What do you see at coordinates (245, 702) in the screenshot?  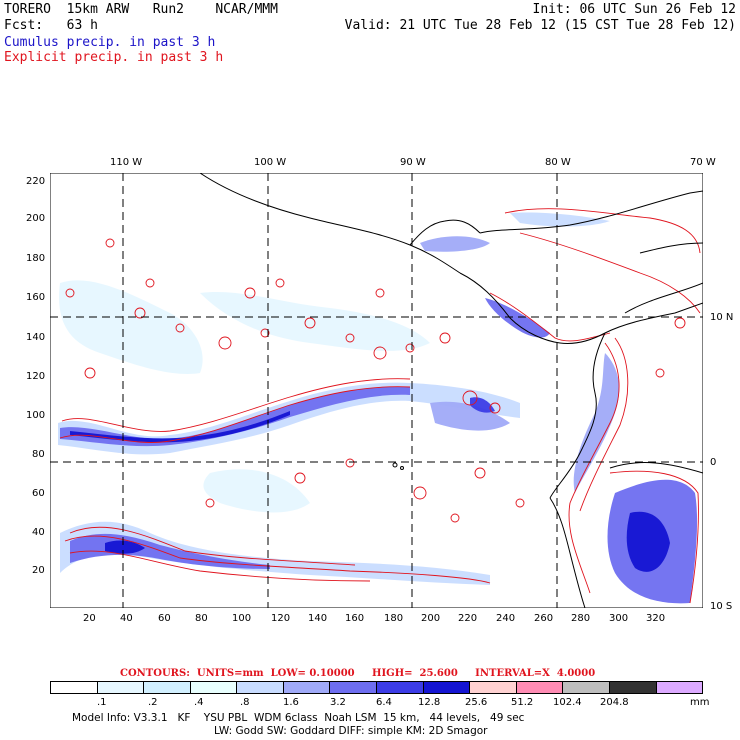 I see `colorbar-label: .8` at bounding box center [245, 702].